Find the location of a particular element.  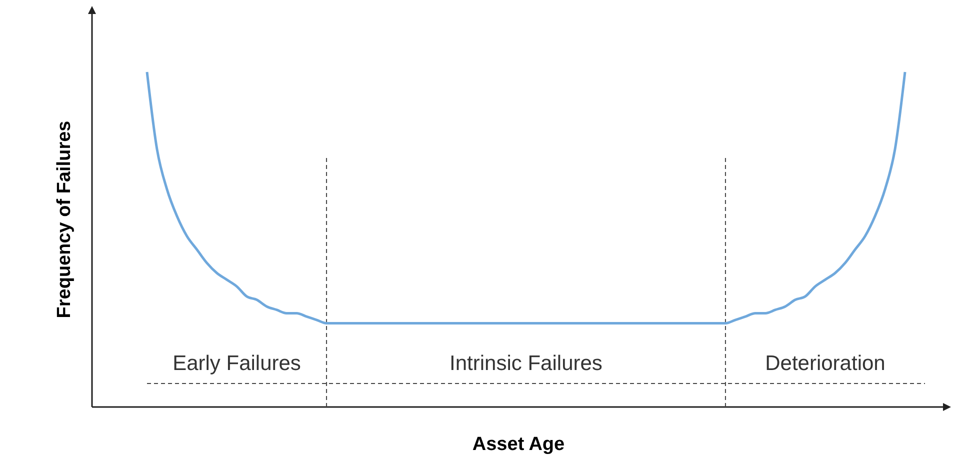

annotation: Early Failures is located at coordinates (236, 363).